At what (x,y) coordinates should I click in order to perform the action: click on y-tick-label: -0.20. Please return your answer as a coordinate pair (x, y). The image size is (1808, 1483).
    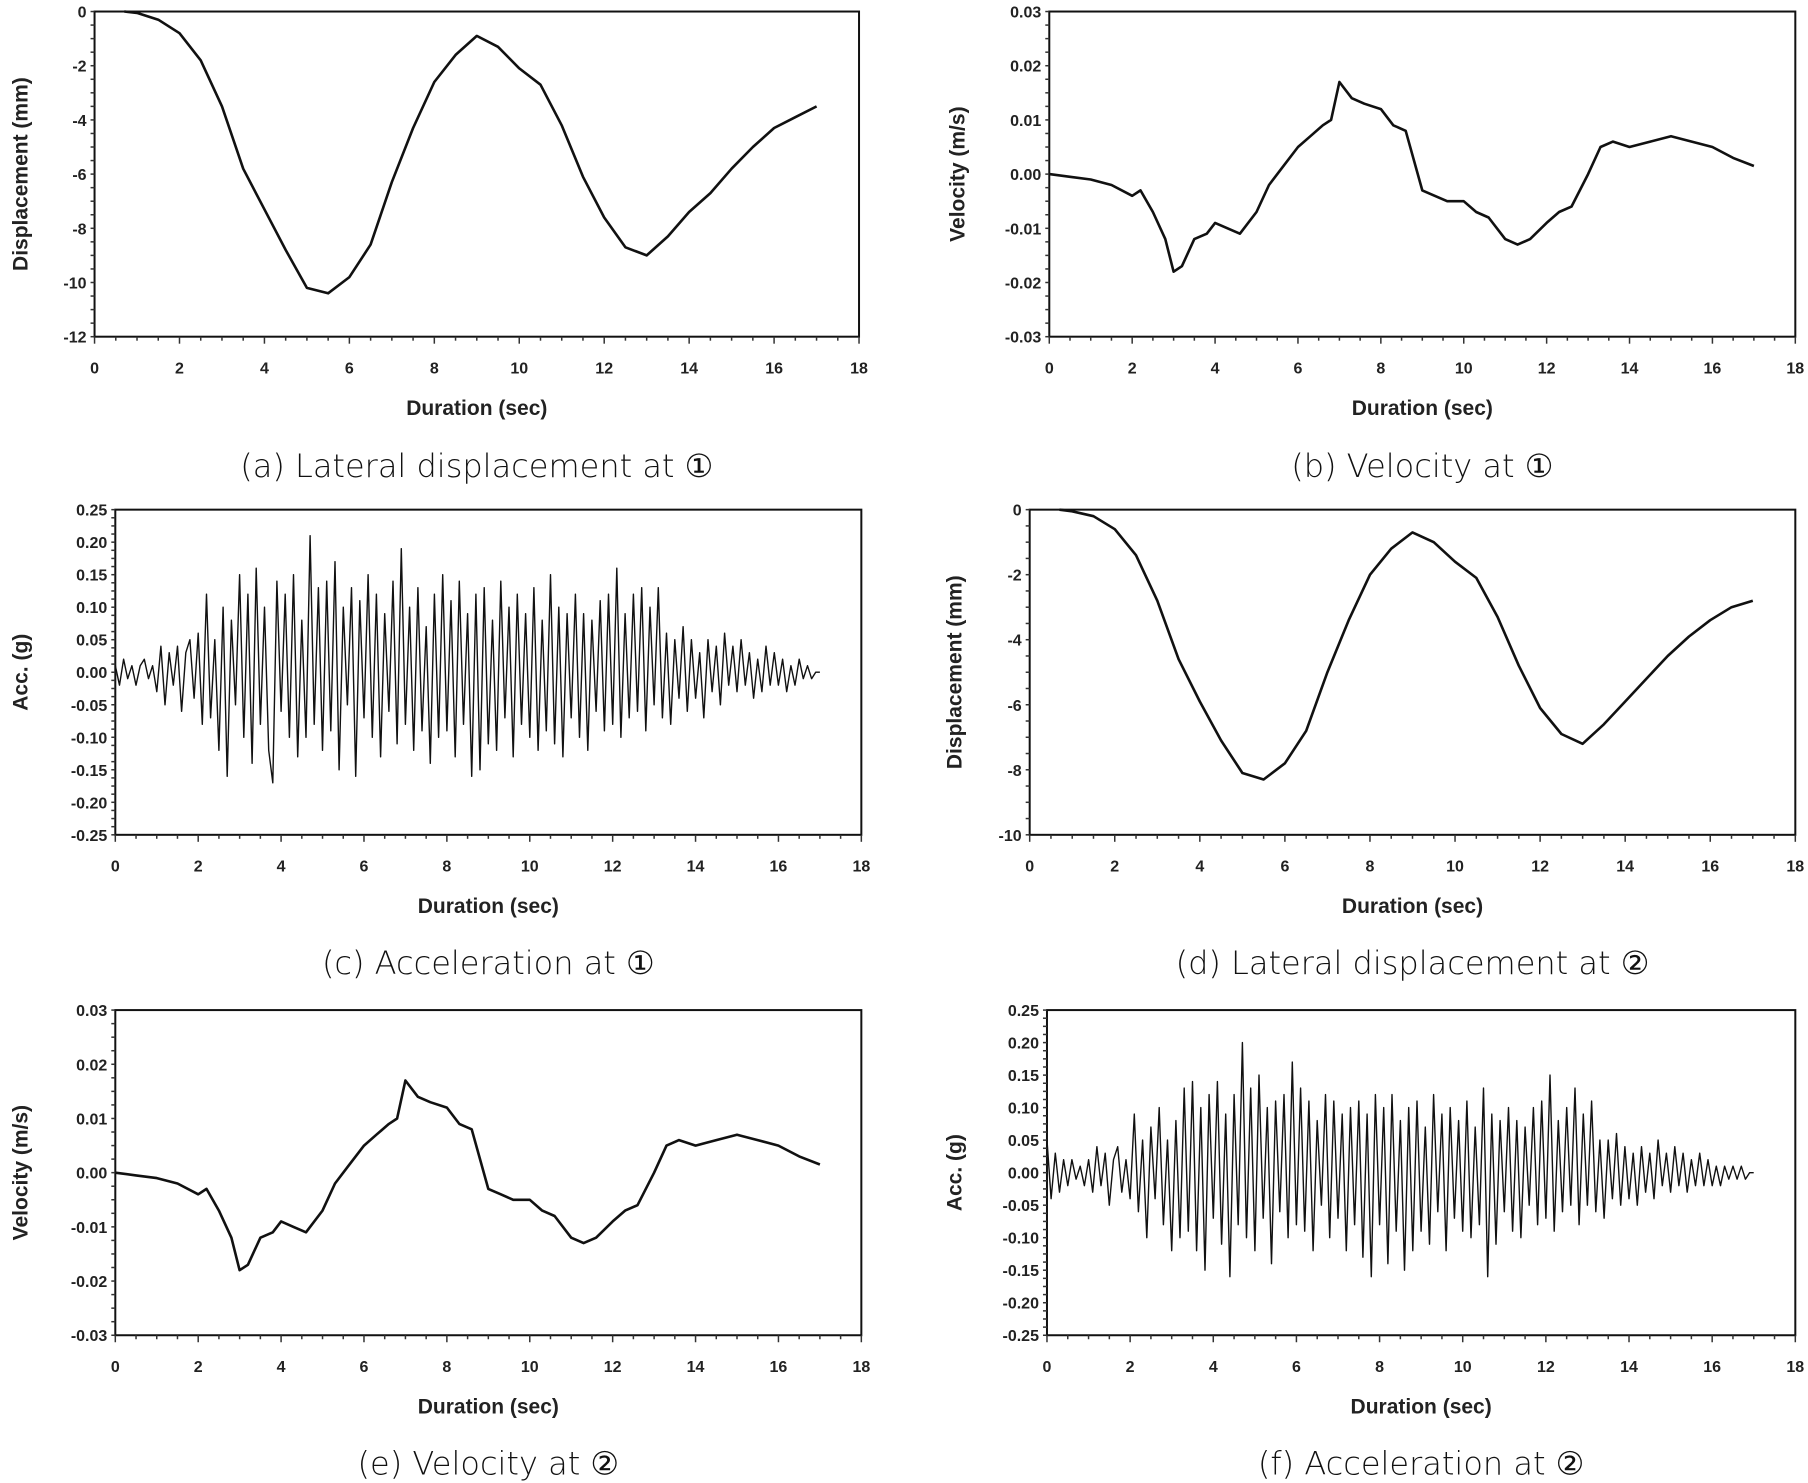
    Looking at the image, I should click on (89, 803).